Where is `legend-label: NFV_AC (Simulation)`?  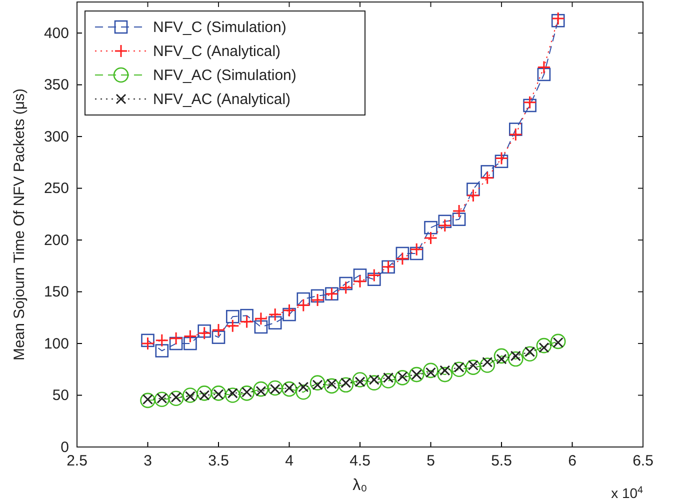
legend-label: NFV_AC (Simulation) is located at coordinates (224, 75).